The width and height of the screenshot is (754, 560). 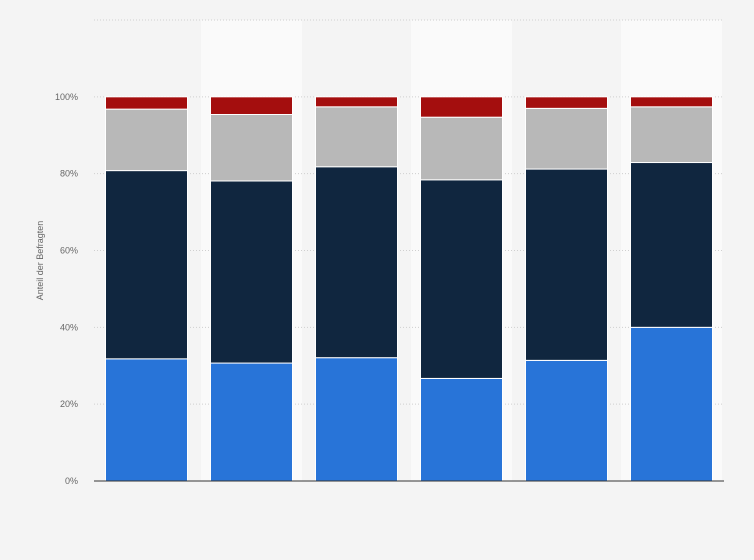 What do you see at coordinates (66, 289) in the screenshot?
I see `y-tick-labels: 0% 20% 40% 60% 80% 100%` at bounding box center [66, 289].